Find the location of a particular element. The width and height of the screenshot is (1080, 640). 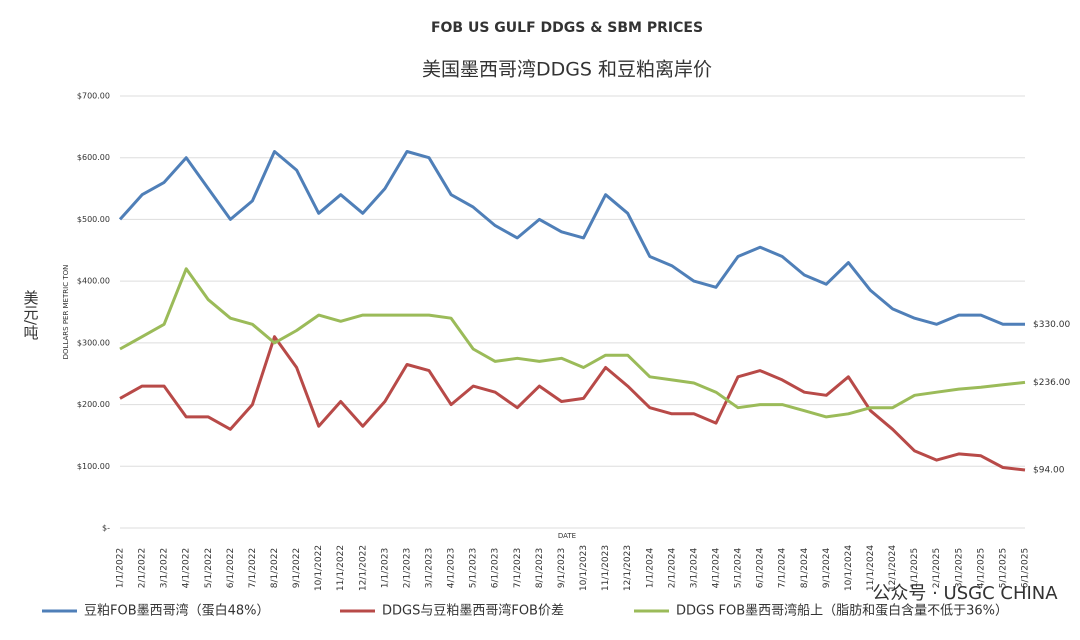

x-tick-label: 5/1/2022 is located at coordinates (209, 568).